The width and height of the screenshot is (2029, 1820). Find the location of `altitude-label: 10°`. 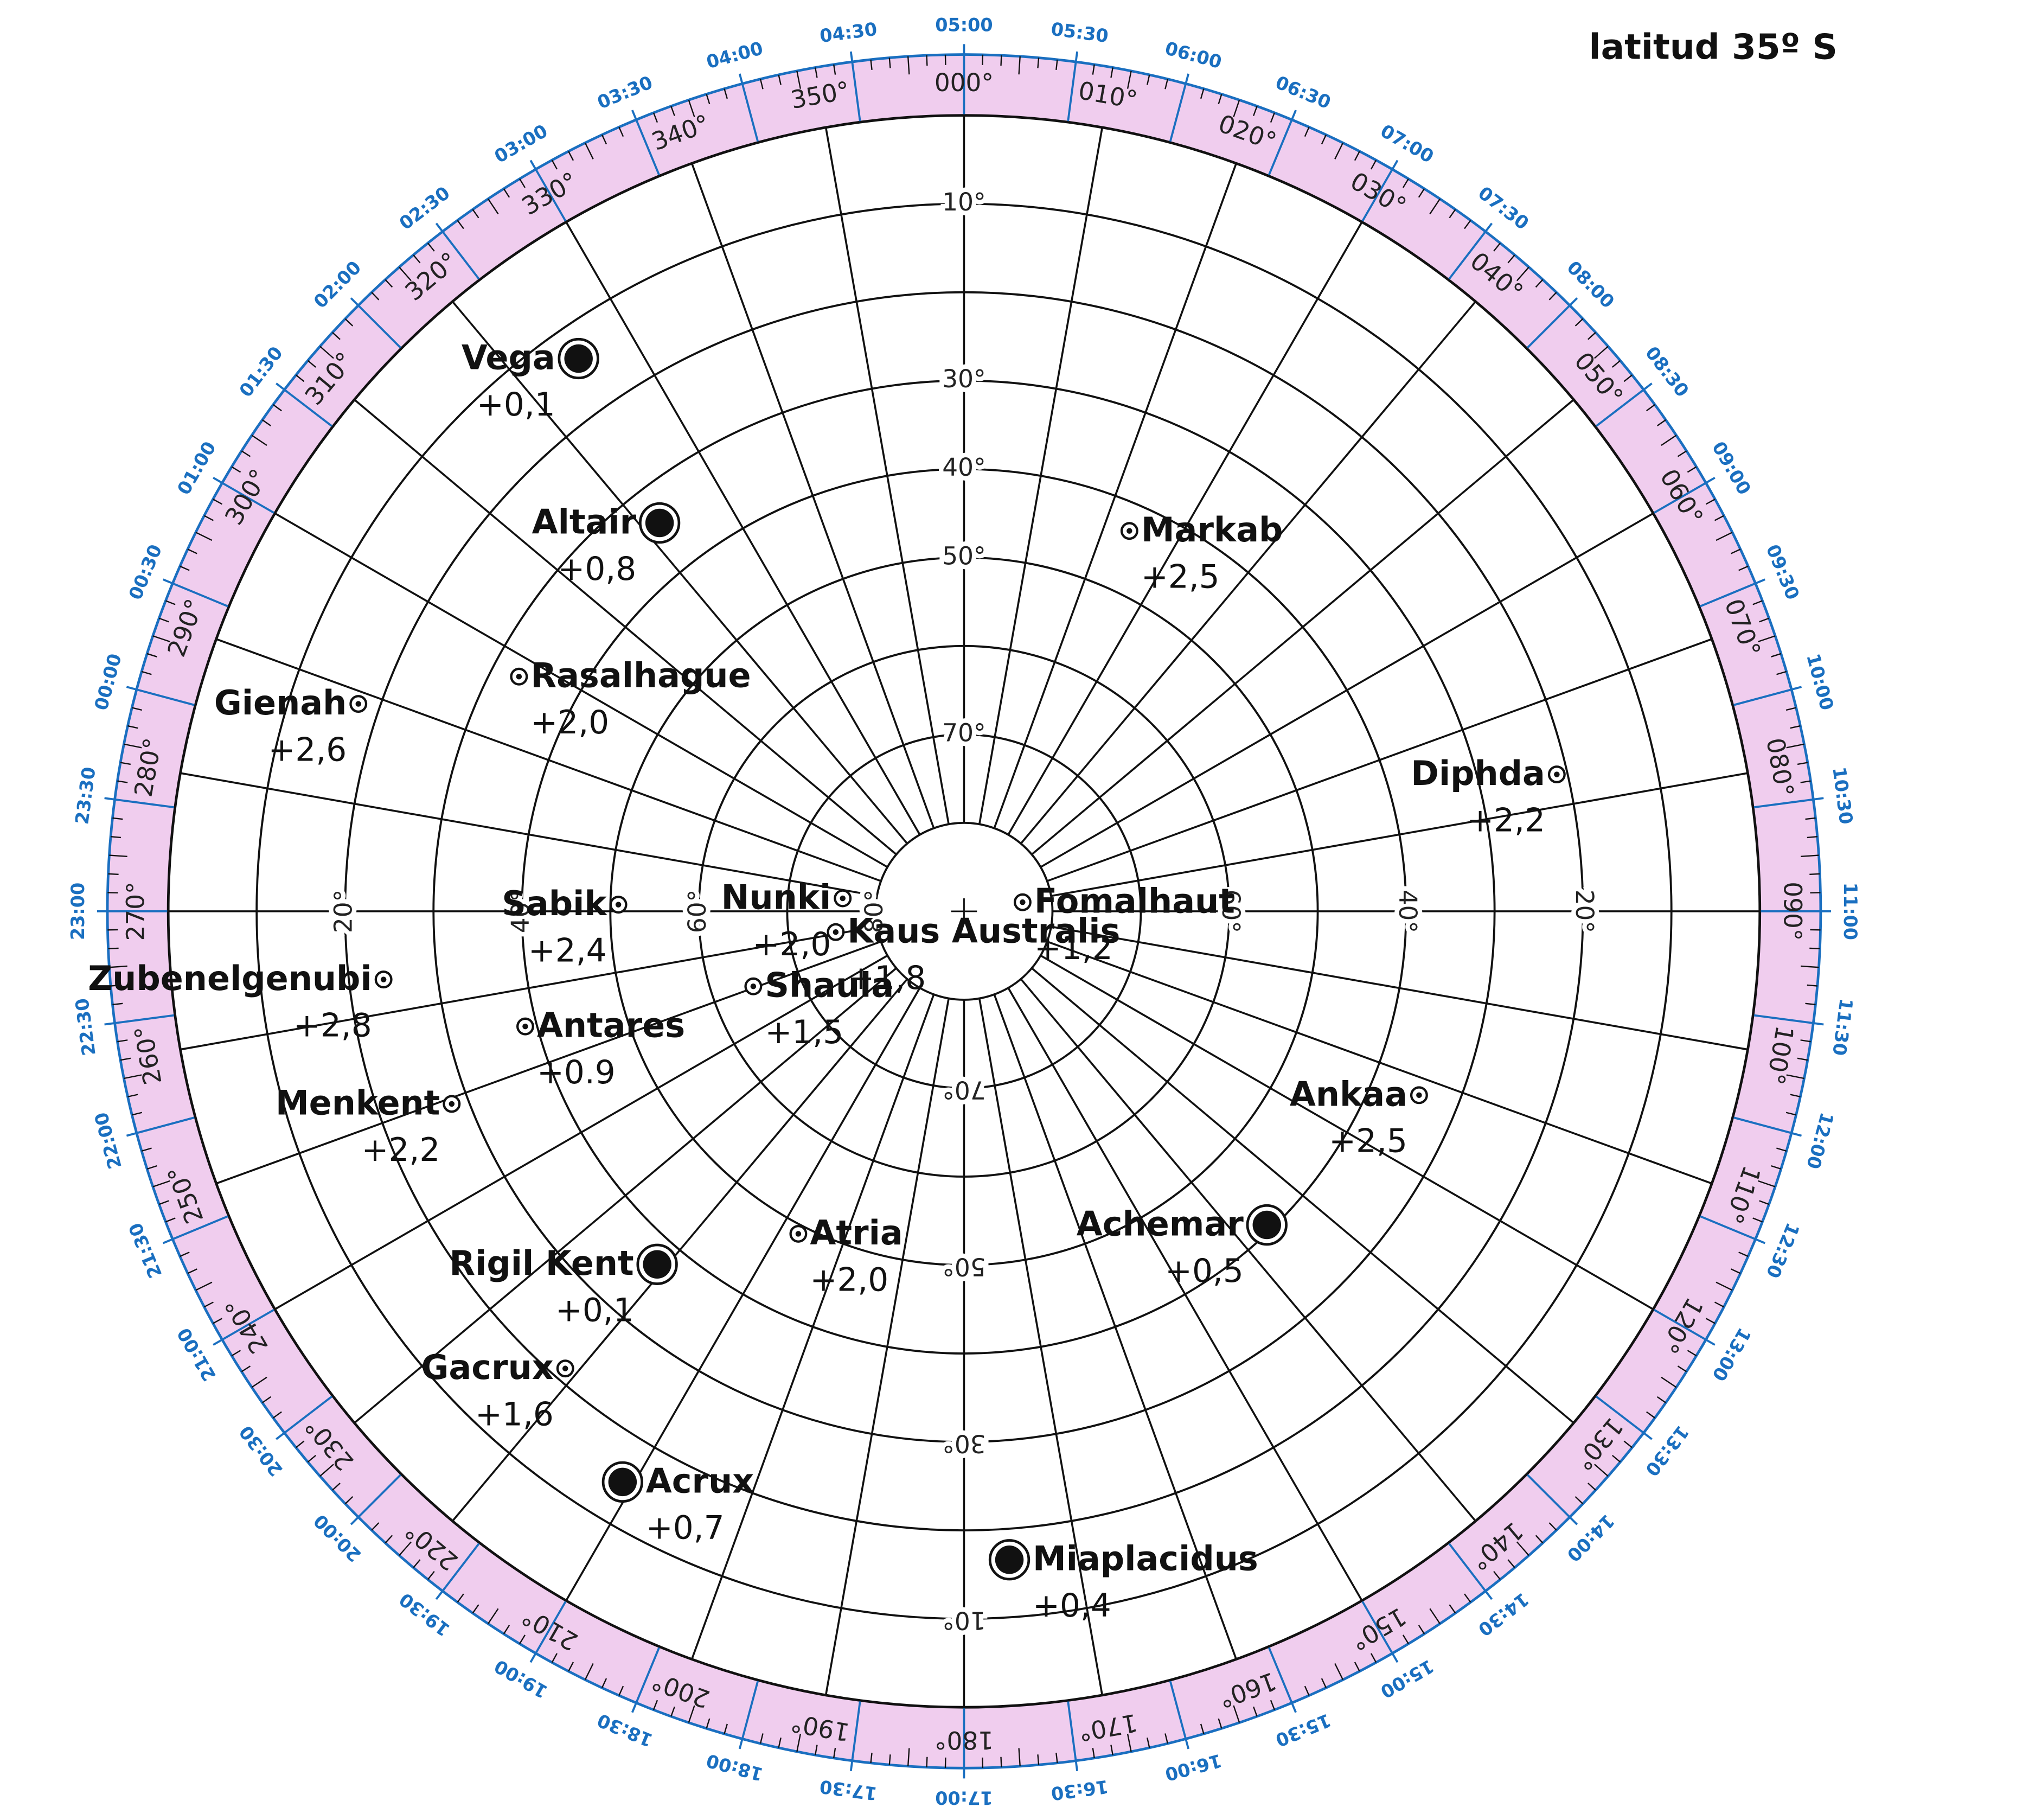

altitude-label: 10° is located at coordinates (964, 202).